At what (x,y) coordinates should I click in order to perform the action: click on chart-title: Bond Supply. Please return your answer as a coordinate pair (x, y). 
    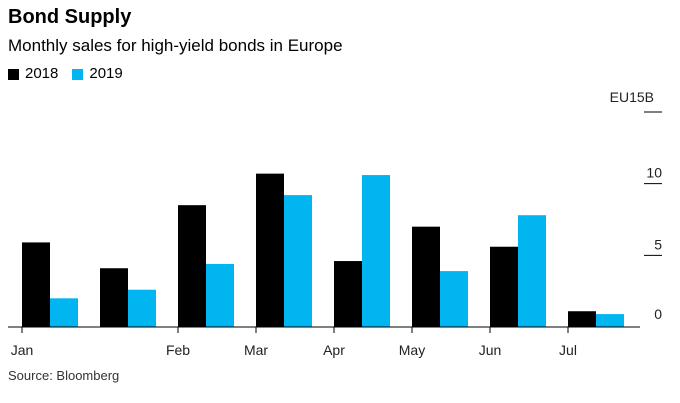
    Looking at the image, I should click on (70, 17).